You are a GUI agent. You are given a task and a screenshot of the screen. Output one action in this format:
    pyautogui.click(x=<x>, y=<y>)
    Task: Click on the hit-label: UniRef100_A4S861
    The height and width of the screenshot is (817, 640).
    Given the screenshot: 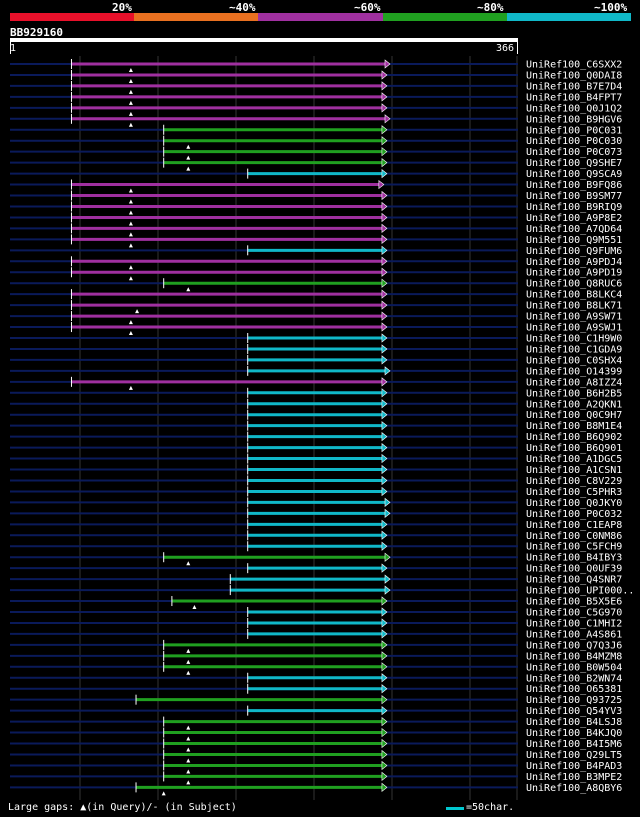 What is the action you would take?
    pyautogui.click(x=574, y=634)
    